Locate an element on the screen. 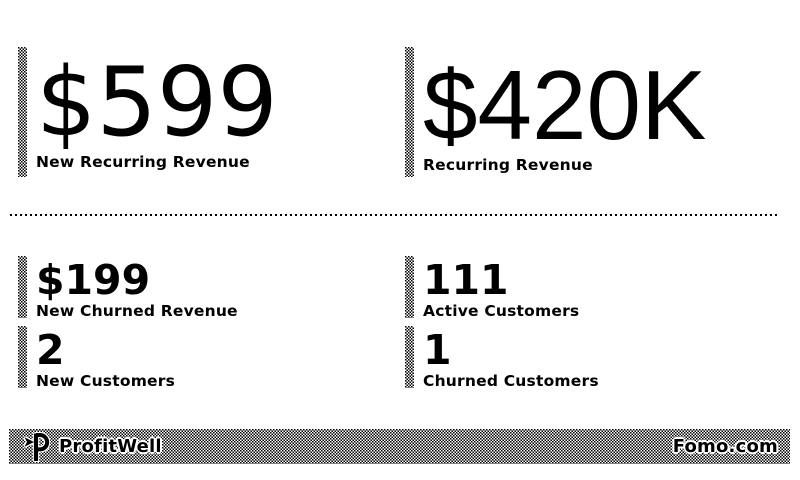 The height and width of the screenshot is (480, 800). profitwell-p-arrow-icon is located at coordinates (37, 447).